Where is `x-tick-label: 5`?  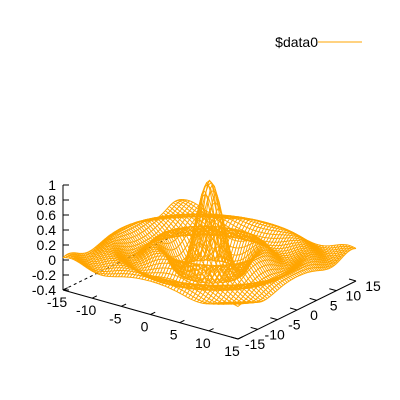
x-tick-label: 5 is located at coordinates (174, 335).